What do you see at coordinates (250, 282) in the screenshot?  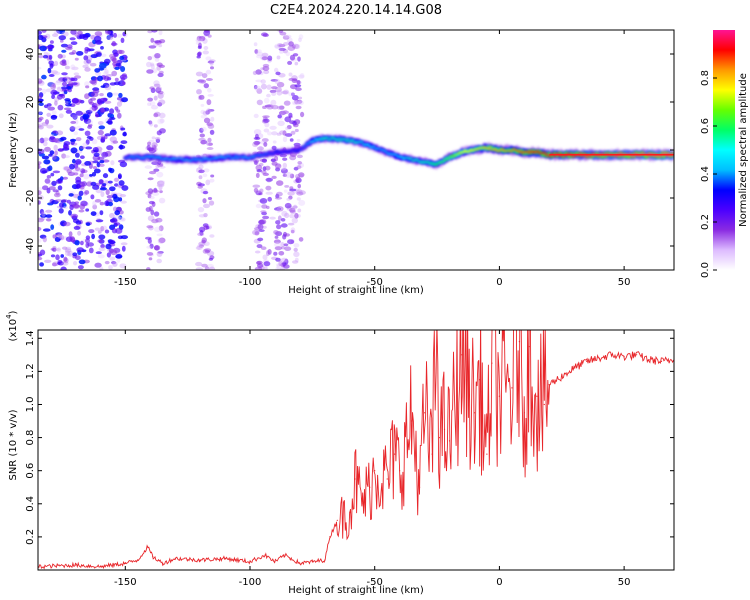 I see `x-tick-label: -100` at bounding box center [250, 282].